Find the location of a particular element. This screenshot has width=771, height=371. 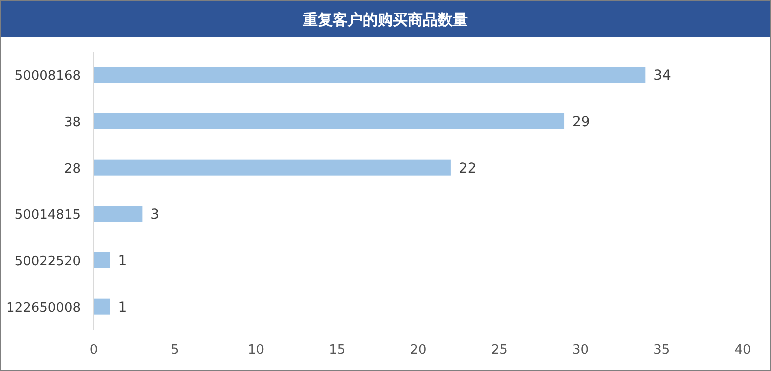

chart-title: 重复客户的购买商品数量 is located at coordinates (385, 20).